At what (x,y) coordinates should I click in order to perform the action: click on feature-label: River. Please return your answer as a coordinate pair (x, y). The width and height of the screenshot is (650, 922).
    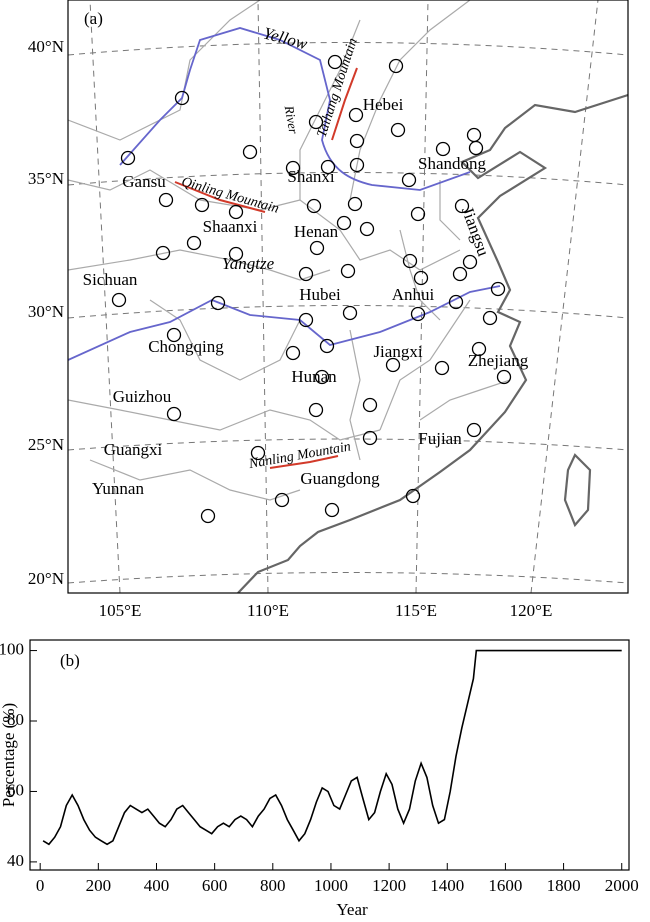
    Looking at the image, I should click on (291, 120).